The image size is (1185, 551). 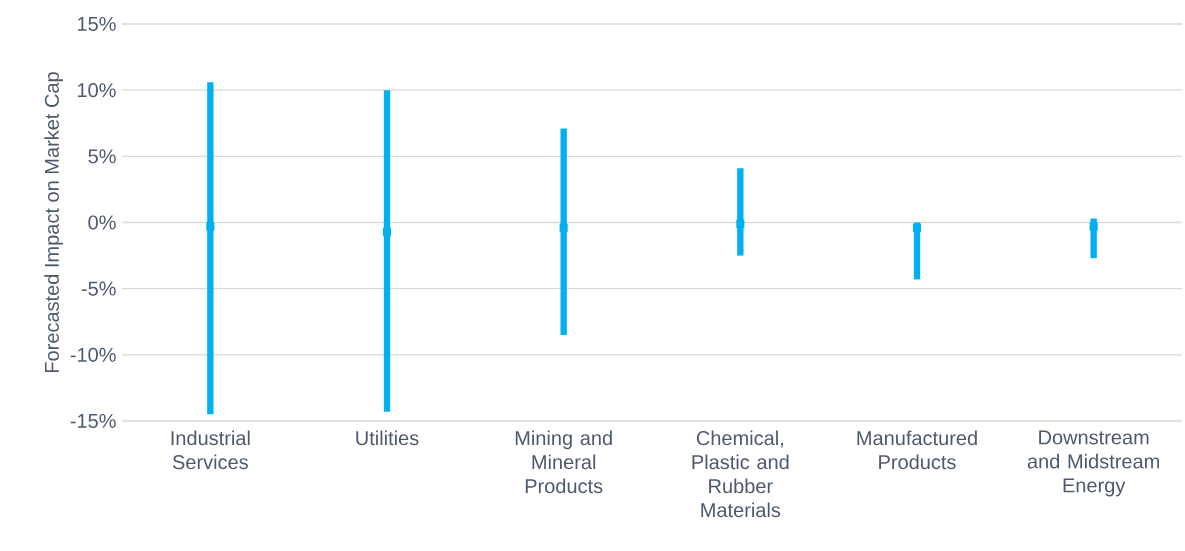 I want to click on y-tick-label: 15%, so click(x=96, y=24).